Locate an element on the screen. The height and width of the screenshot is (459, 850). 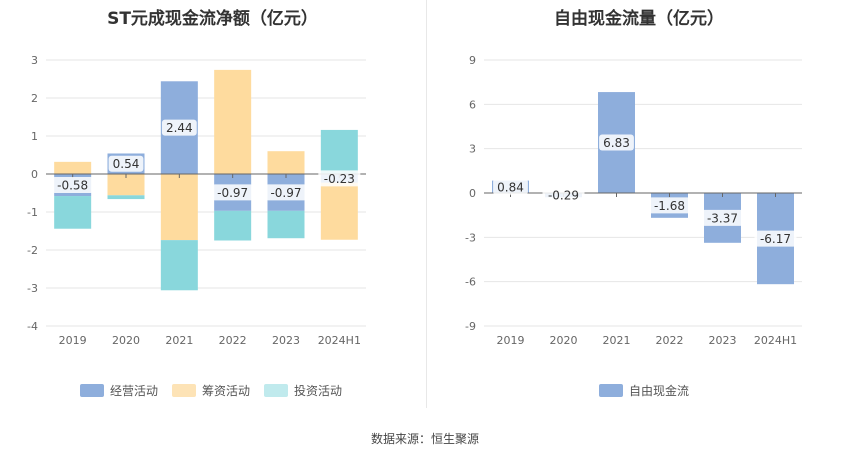
y-tick-label: -1 is located at coordinates (32, 212).